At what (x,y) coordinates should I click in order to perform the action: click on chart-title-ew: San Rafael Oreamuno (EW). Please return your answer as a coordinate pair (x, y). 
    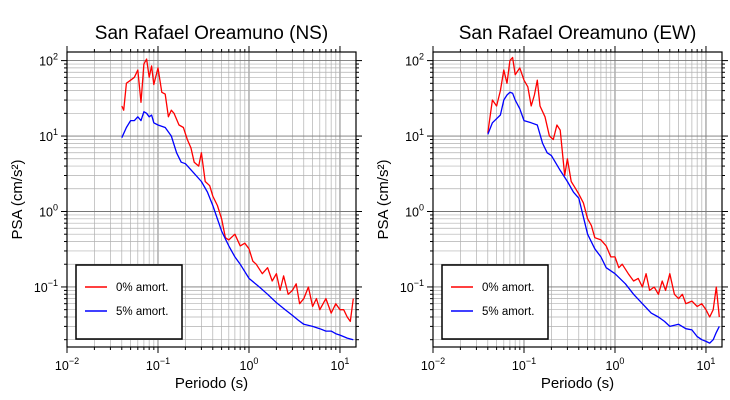
    Looking at the image, I should click on (578, 33).